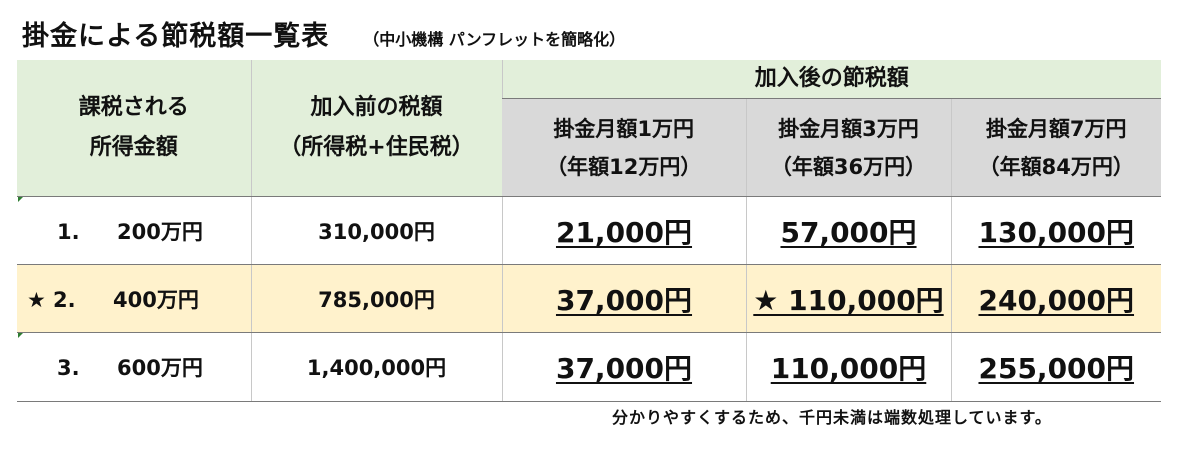 This screenshot has width=1184, height=451. Describe the element at coordinates (133, 107) in the screenshot. I see `header-income-line1: 課税される` at that location.